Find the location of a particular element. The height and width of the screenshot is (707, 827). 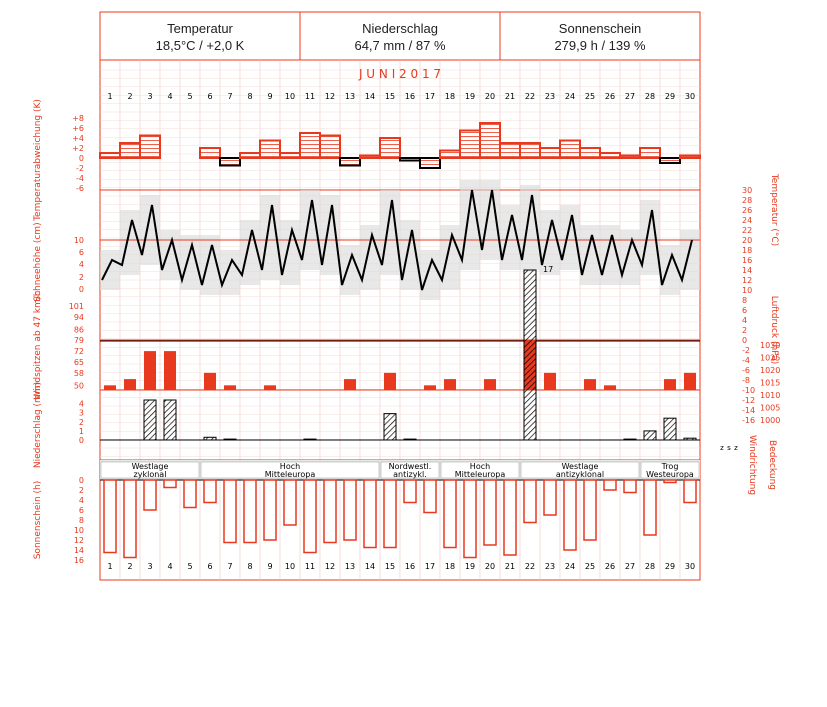

day-label-top: 8 is located at coordinates (249, 96).